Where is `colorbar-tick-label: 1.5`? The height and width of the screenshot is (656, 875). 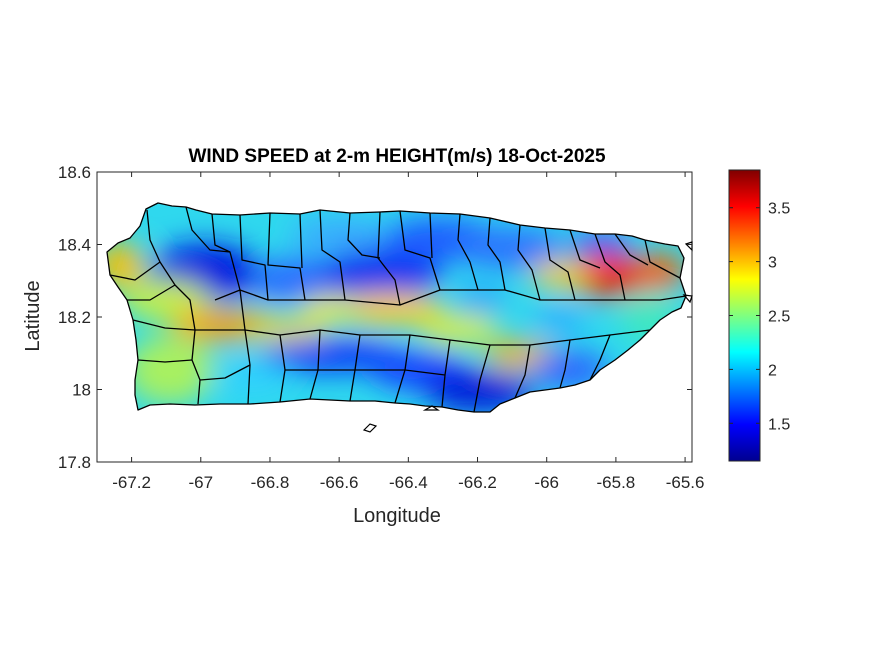 colorbar-tick-label: 1.5 is located at coordinates (779, 424).